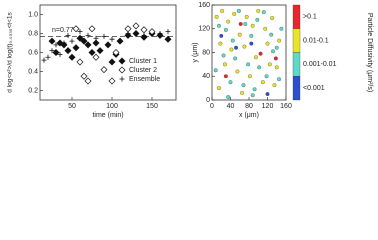 The height and width of the screenshot is (240, 378). What do you see at coordinates (206, 76) in the screenshot?
I see `y-tick-label: 40` at bounding box center [206, 76].